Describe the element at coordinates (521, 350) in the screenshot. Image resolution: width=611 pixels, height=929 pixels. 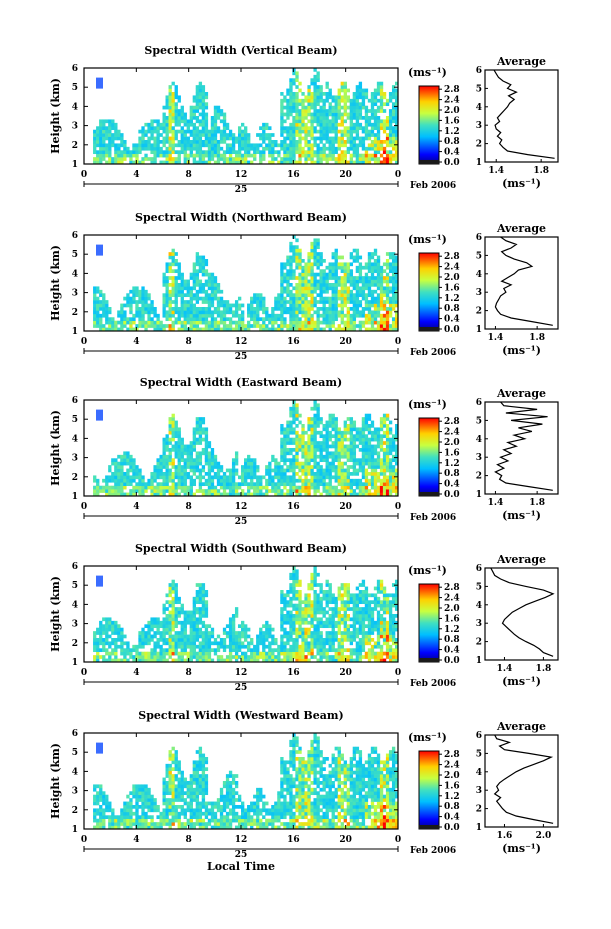
I see `profile-x-axis-label: (ms⁻¹)` at that location.